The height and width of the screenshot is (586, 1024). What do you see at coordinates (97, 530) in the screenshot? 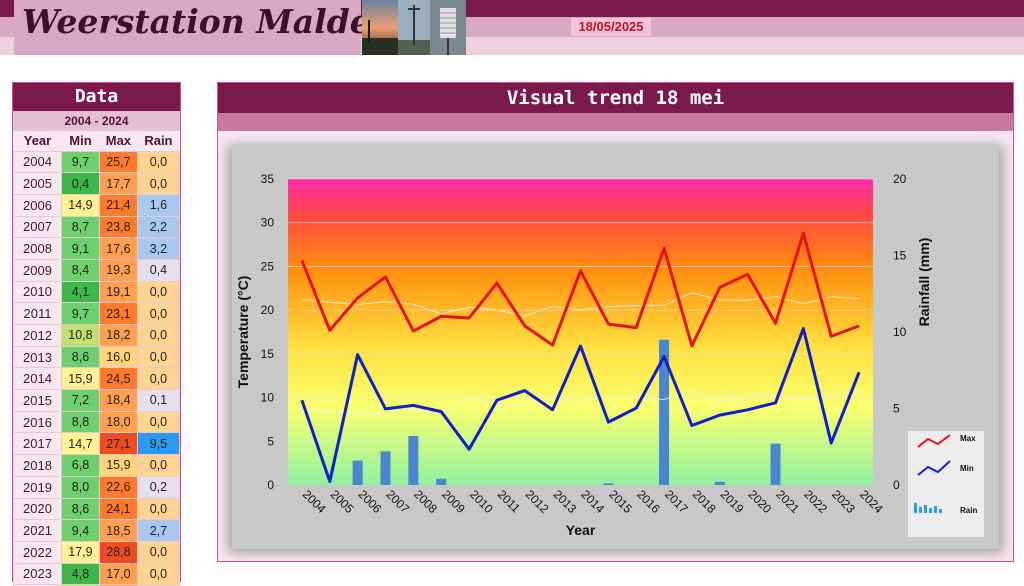
I see `table-row: 2021 9,4 18,5 2,7` at bounding box center [97, 530].